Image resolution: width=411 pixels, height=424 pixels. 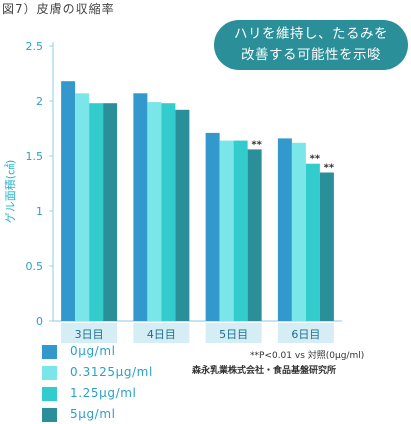 I want to click on figure-title: 図7）皮膚の収縮率, so click(x=58, y=9).